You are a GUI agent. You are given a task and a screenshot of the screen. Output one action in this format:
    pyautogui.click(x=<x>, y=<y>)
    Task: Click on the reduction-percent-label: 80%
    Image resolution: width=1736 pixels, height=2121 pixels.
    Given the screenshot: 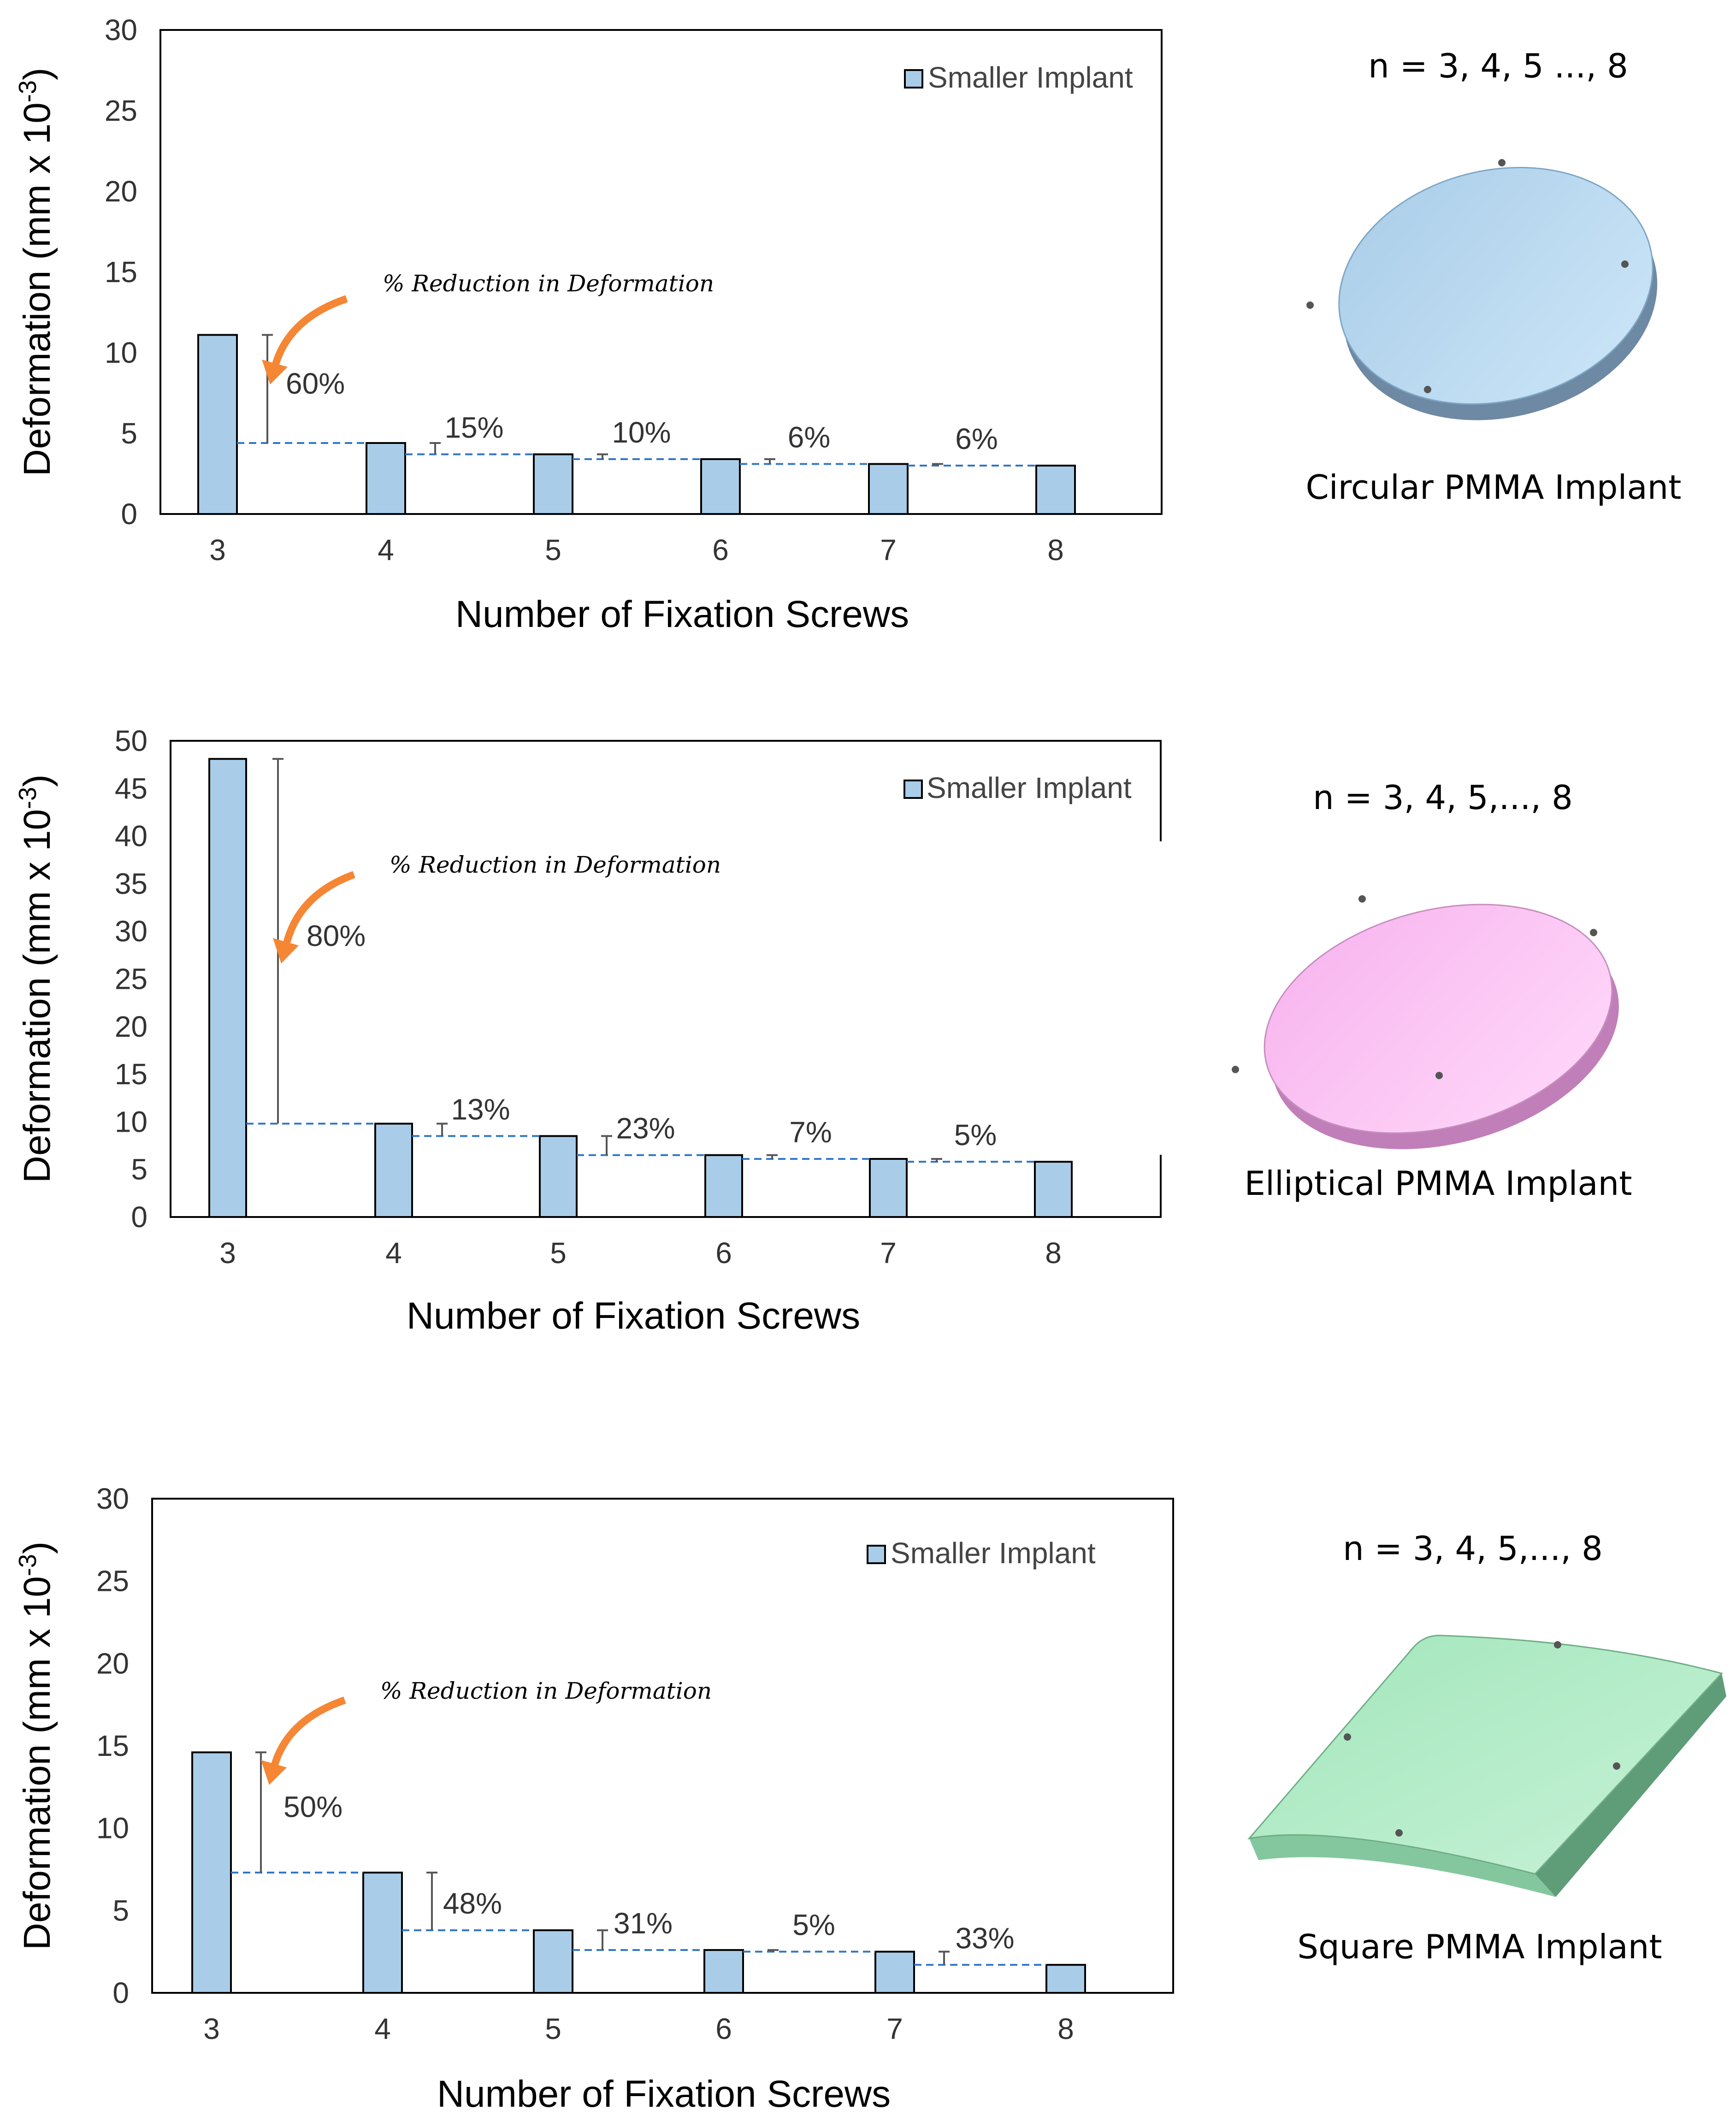 What is the action you would take?
    pyautogui.click(x=336, y=935)
    